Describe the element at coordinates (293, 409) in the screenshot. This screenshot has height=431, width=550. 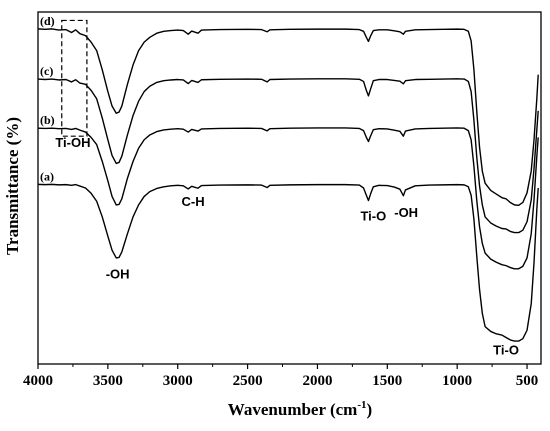
I see `x-axis-title-main: Wavenumber (cm` at that location.